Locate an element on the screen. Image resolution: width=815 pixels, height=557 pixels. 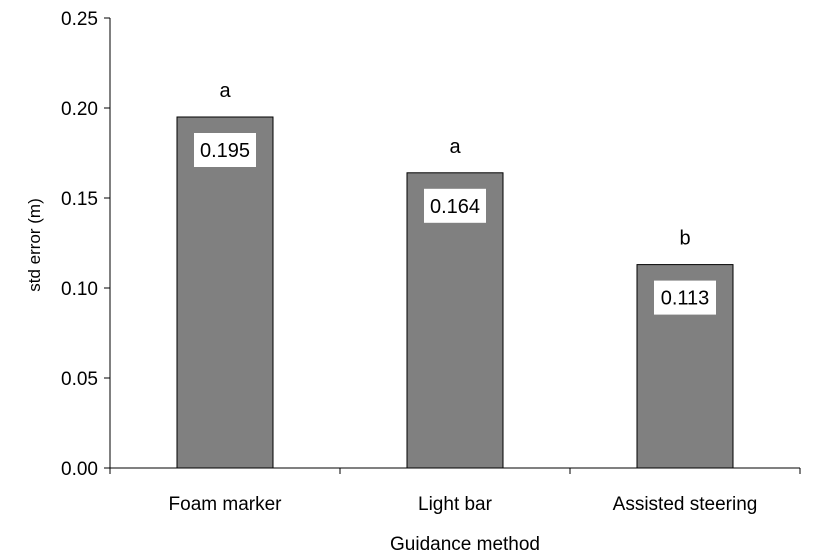
data-label: 0.164 is located at coordinates (455, 207).